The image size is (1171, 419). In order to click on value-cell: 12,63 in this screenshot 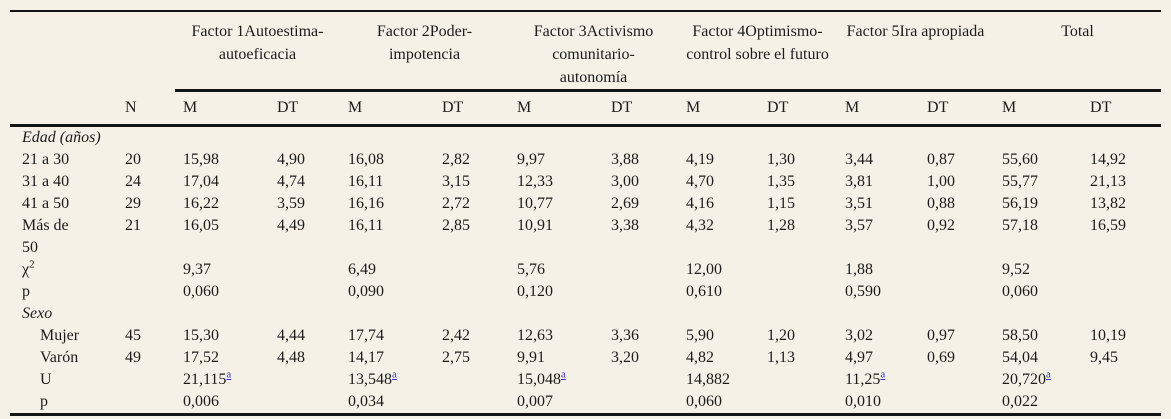, I will do `click(535, 335)`.